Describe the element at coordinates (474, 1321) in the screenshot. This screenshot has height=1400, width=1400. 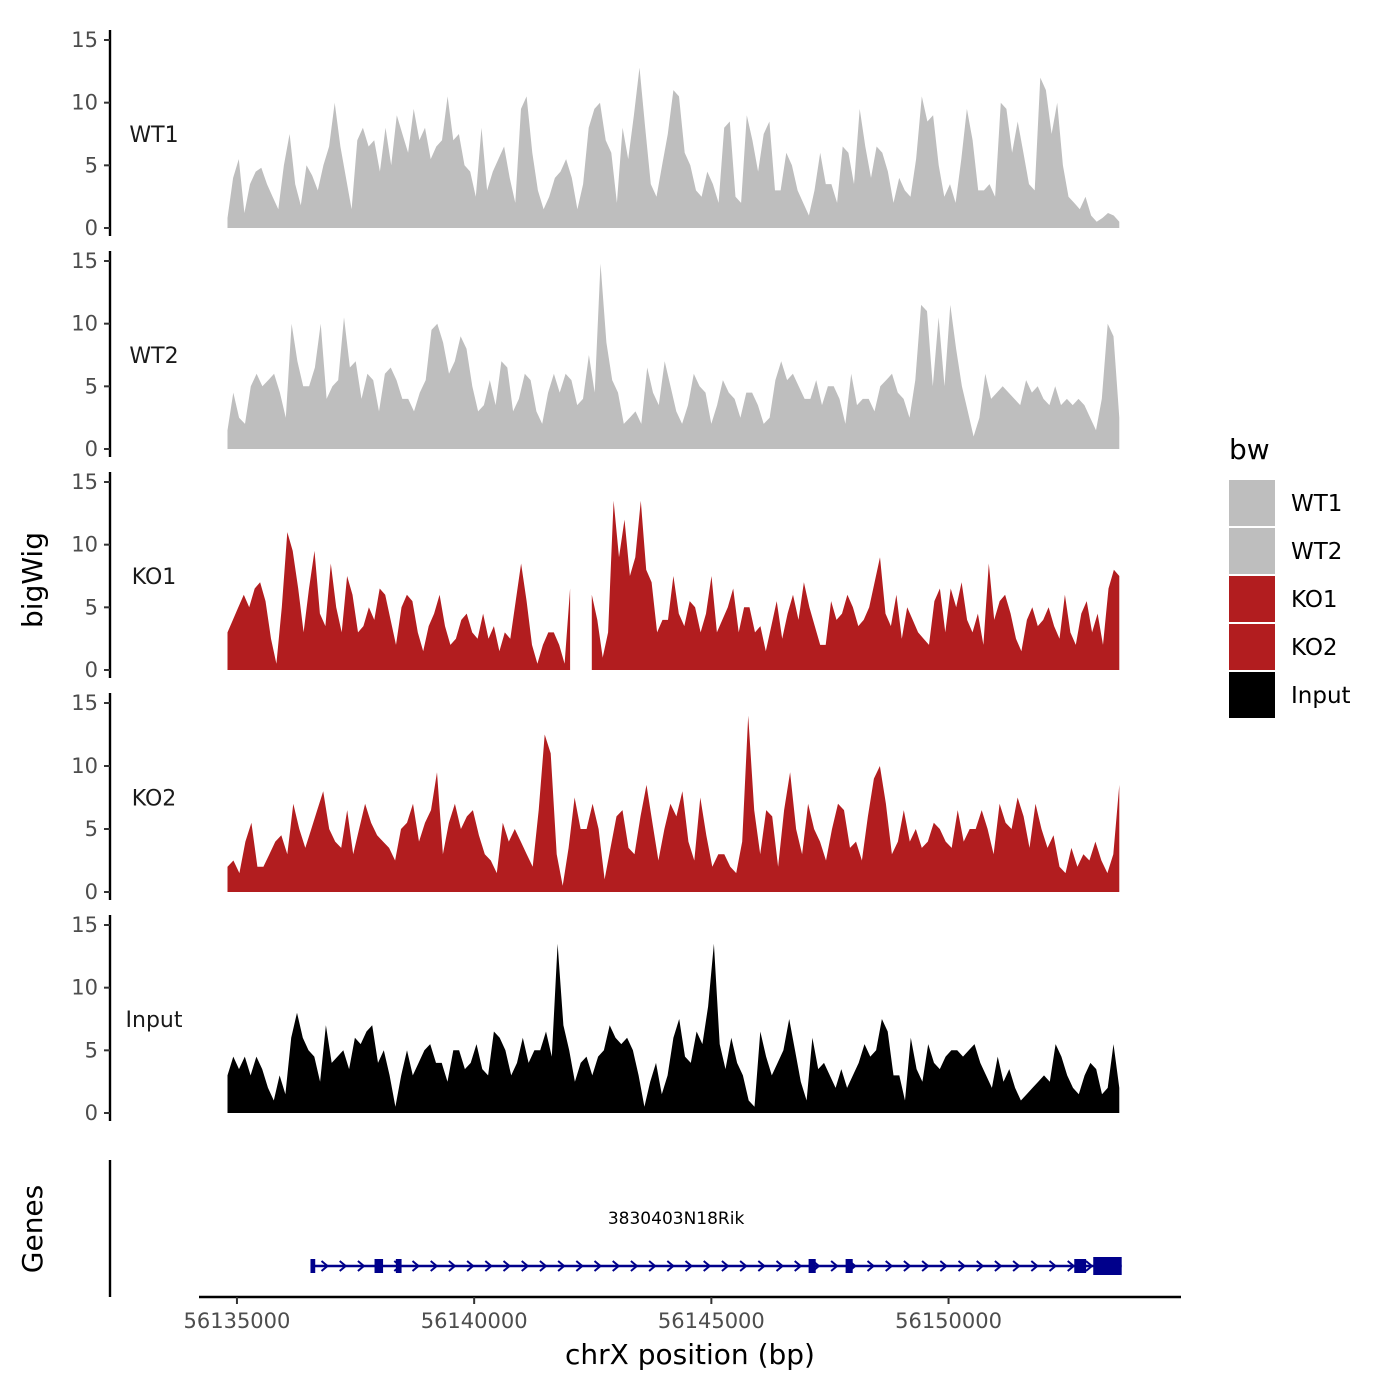
I see `x-tick-label: 56140000` at that location.